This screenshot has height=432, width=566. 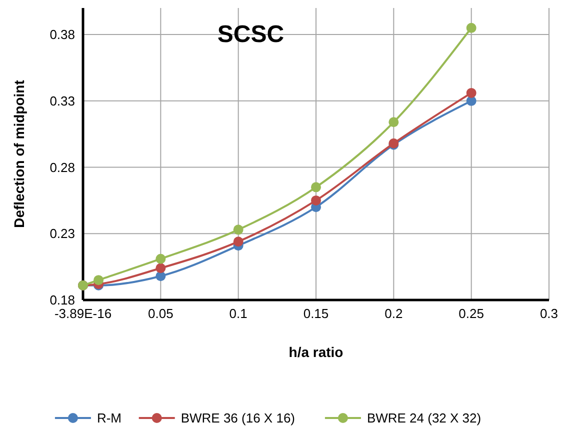 What do you see at coordinates (393, 313) in the screenshot?
I see `x-tick-label: 0.2` at bounding box center [393, 313].